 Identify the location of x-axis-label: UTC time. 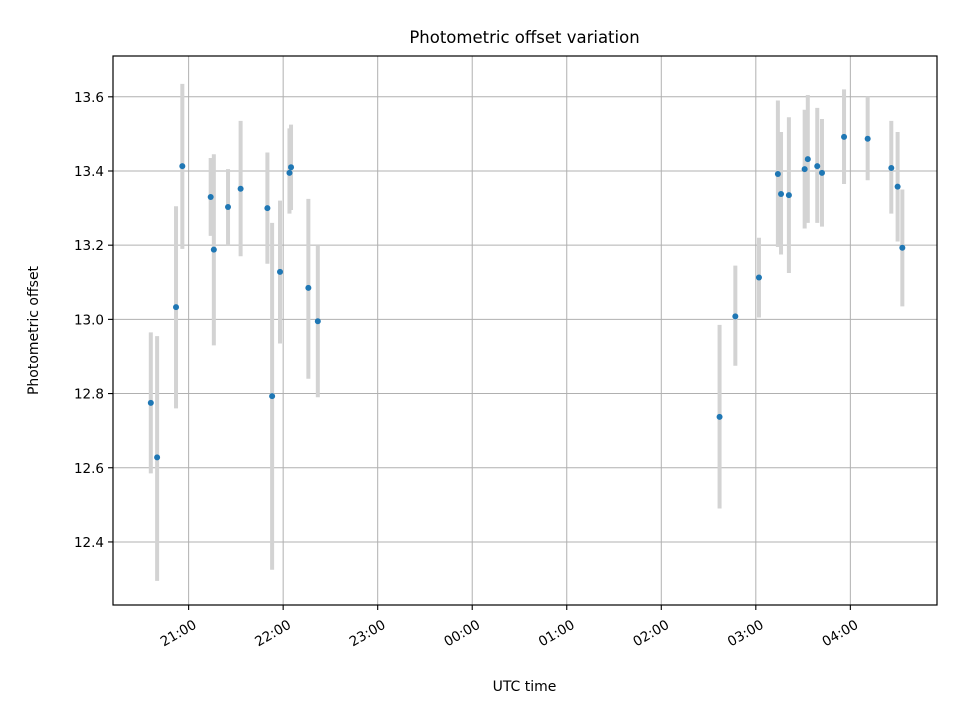
(525, 687).